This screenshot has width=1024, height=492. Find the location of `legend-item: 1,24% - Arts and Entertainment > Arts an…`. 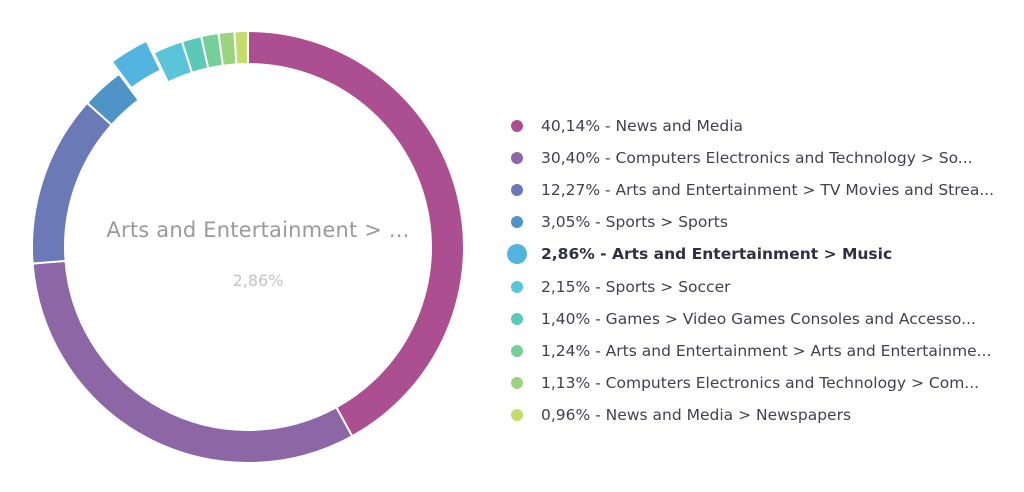

legend-item: 1,24% - Arts and Entertainment > Arts an… is located at coordinates (756, 351).